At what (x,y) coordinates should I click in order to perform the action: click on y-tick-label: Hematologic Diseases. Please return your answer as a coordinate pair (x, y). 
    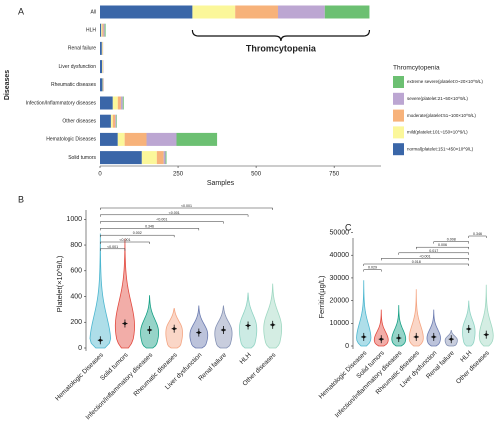
    Looking at the image, I should click on (71, 140).